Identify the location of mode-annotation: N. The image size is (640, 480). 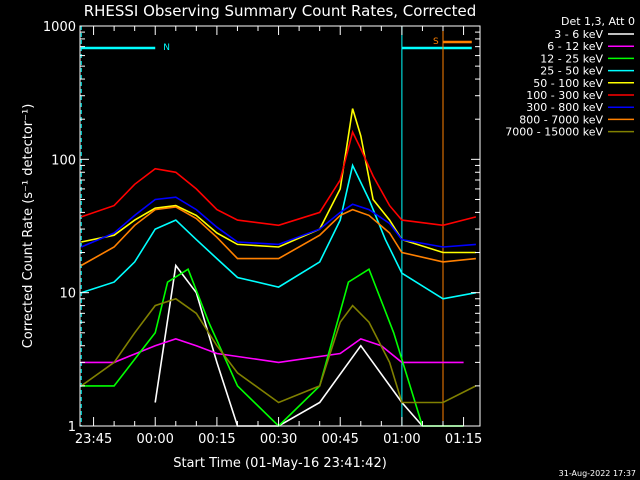
(125, 226).